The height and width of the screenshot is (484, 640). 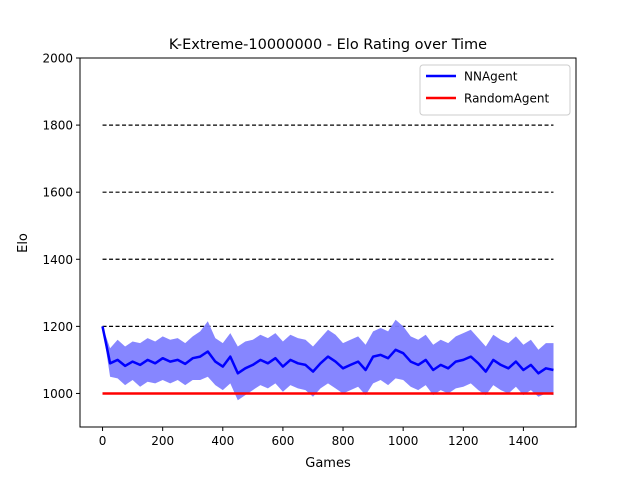 I want to click on y-tick-label: 2000, so click(x=57, y=59).